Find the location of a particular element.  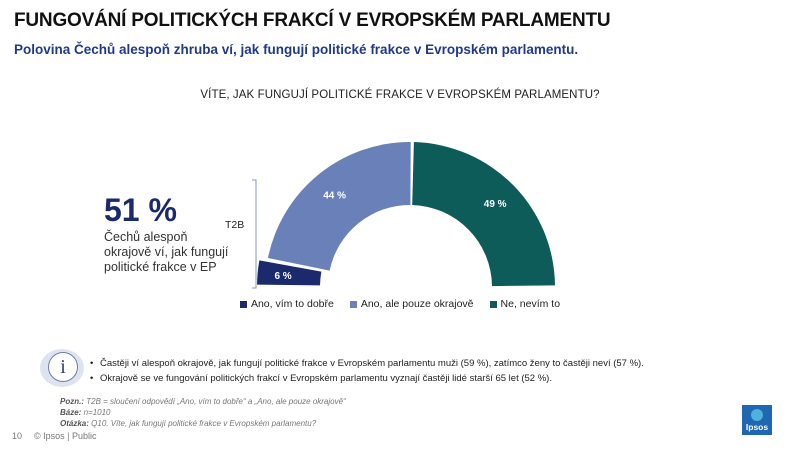

copyright: © Ipsos | Public is located at coordinates (65, 436).